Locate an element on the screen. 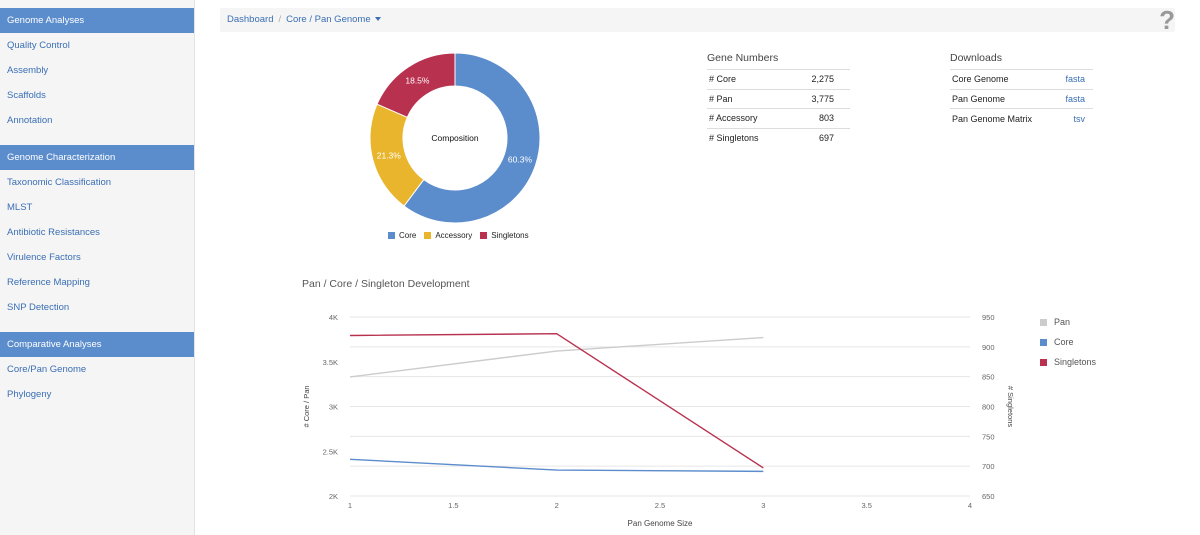  download-label: Pan Genome Matrix is located at coordinates (1003, 118).